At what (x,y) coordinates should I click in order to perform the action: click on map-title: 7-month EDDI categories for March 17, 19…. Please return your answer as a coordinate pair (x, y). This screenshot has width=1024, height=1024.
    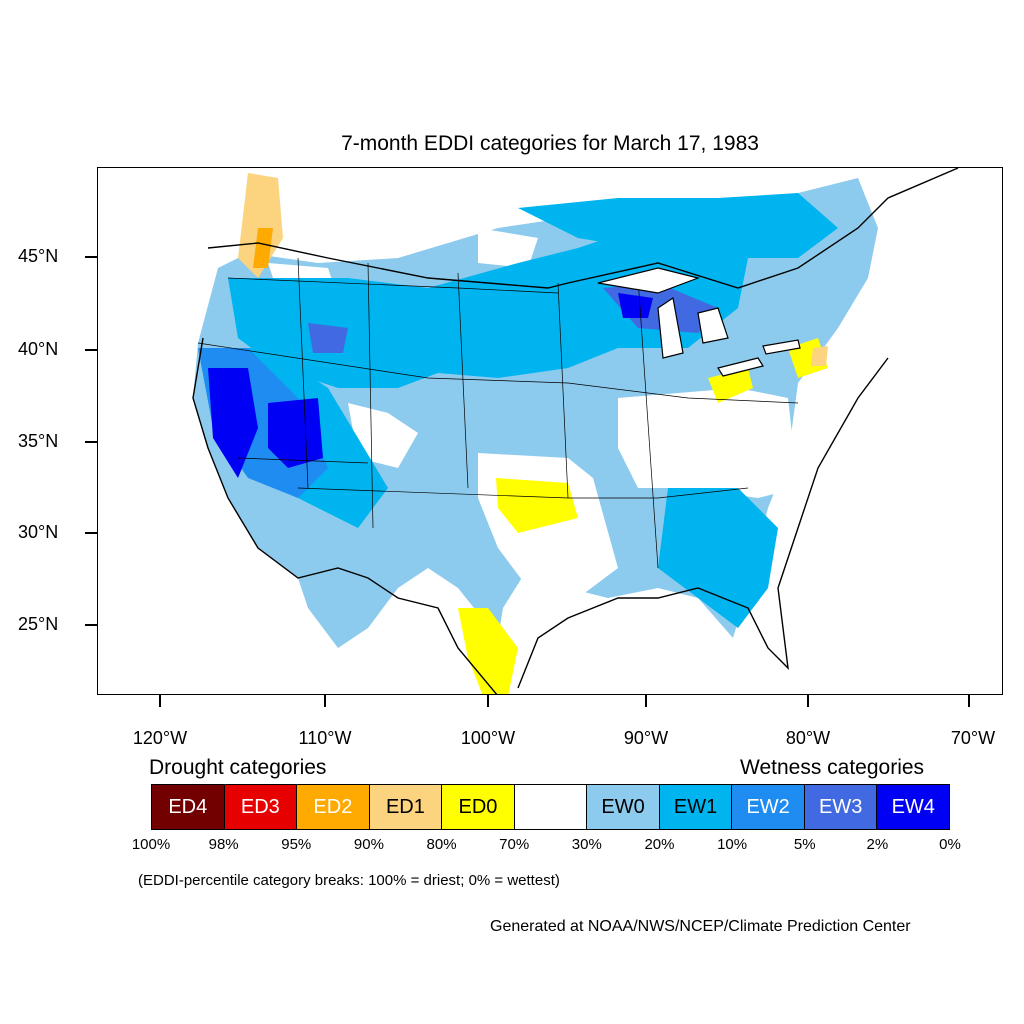
    Looking at the image, I should click on (550, 143).